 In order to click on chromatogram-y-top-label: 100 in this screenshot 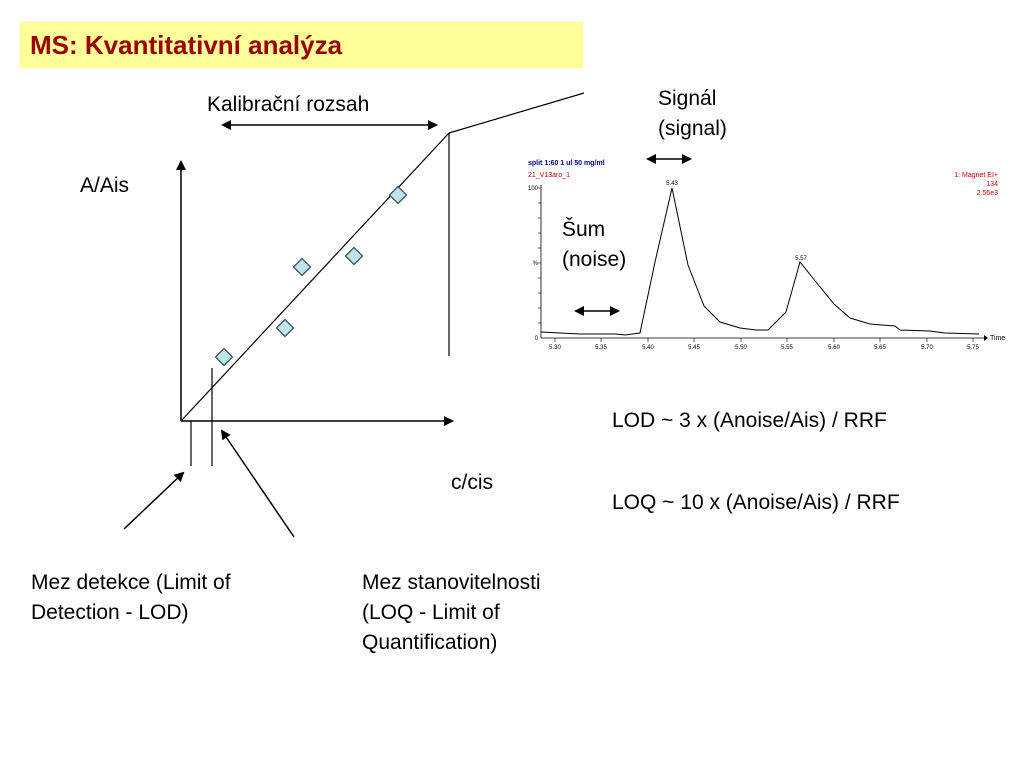, I will do `click(533, 189)`.